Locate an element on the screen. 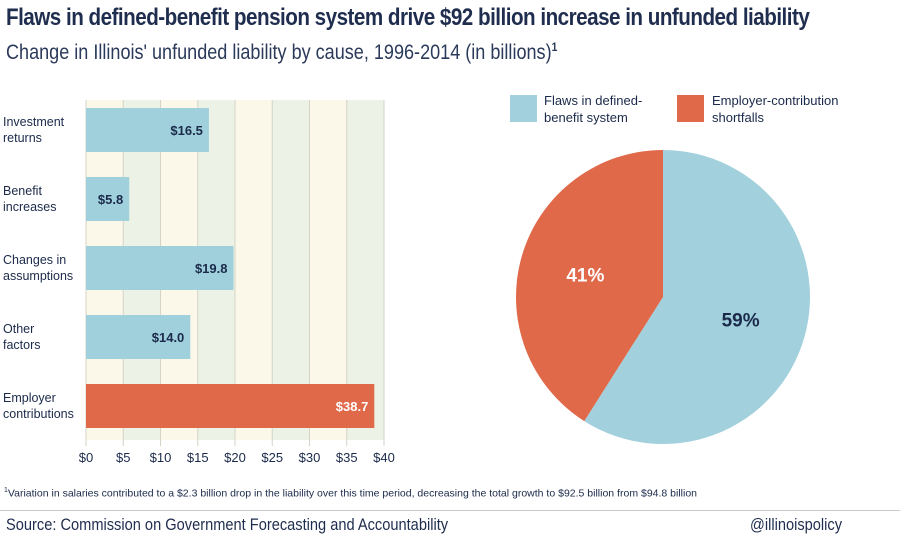 This screenshot has width=900, height=542. footer-divider is located at coordinates (450, 510).